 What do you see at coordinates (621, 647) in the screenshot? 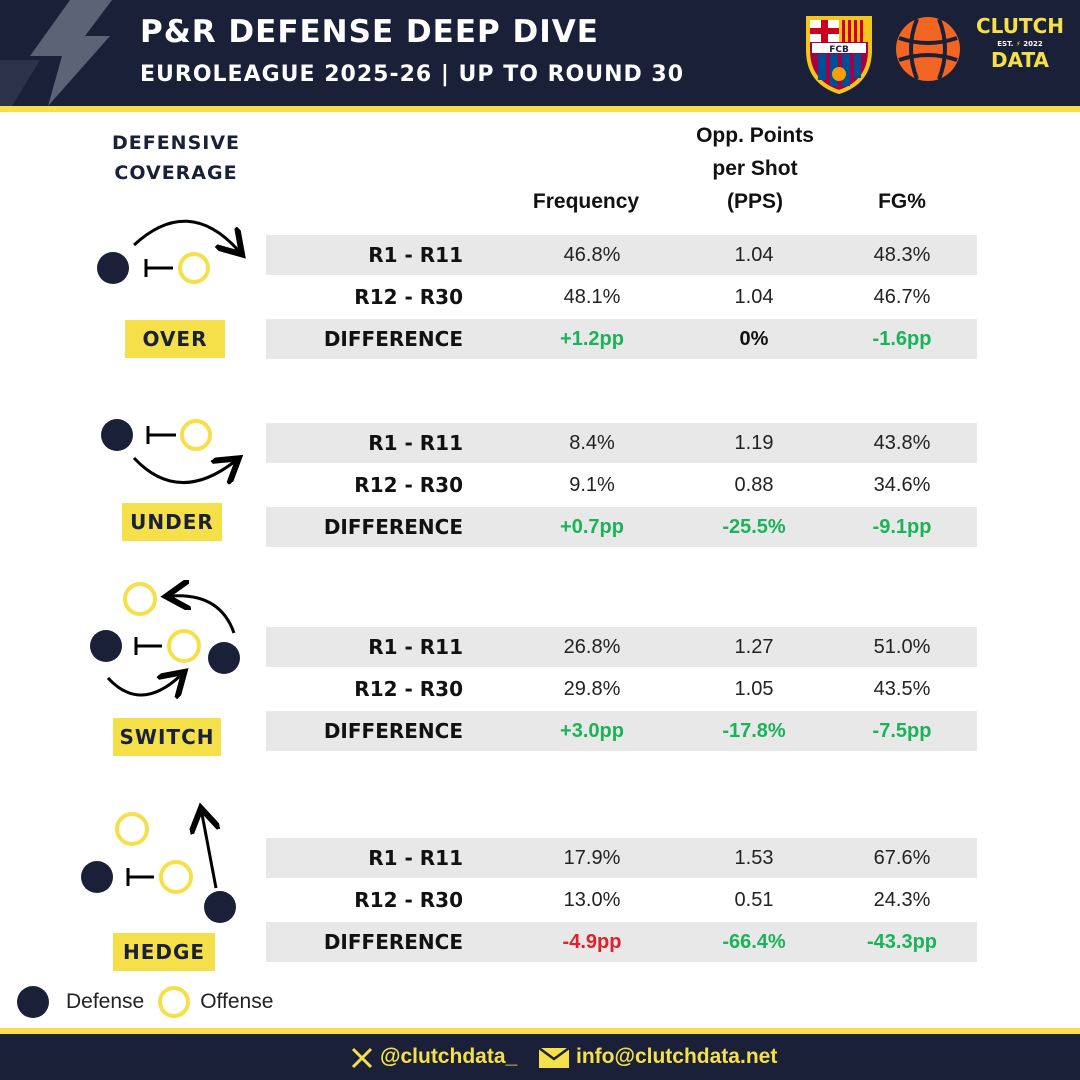
I see `table-row: R1 - R11 26.8% 1.27 51.0%` at bounding box center [621, 647].